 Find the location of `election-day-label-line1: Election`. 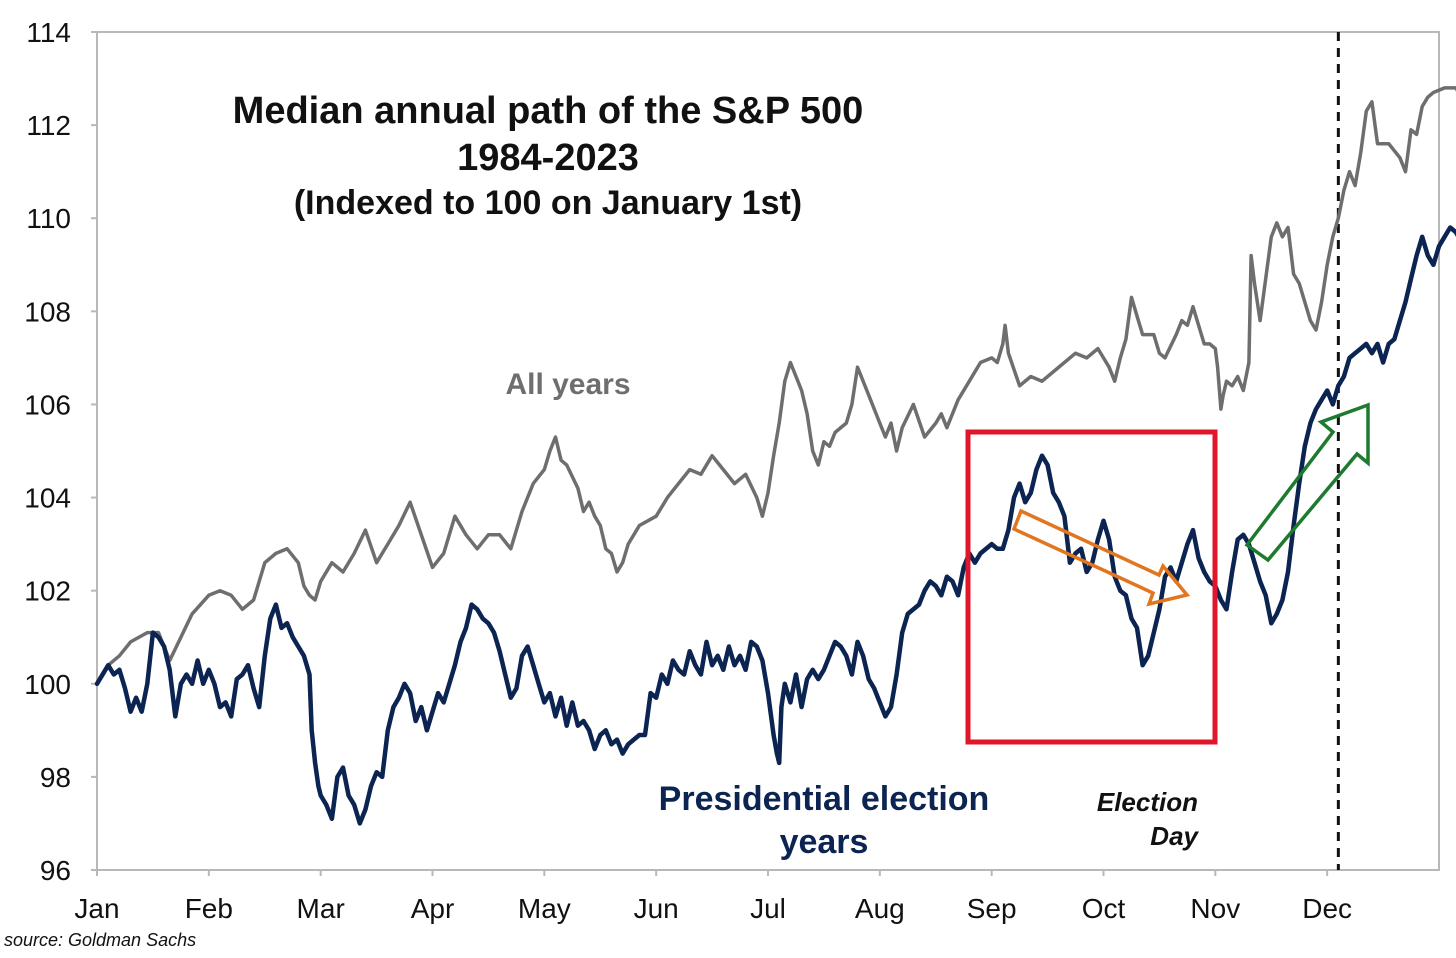

election-day-label-line1: Election is located at coordinates (1147, 802).